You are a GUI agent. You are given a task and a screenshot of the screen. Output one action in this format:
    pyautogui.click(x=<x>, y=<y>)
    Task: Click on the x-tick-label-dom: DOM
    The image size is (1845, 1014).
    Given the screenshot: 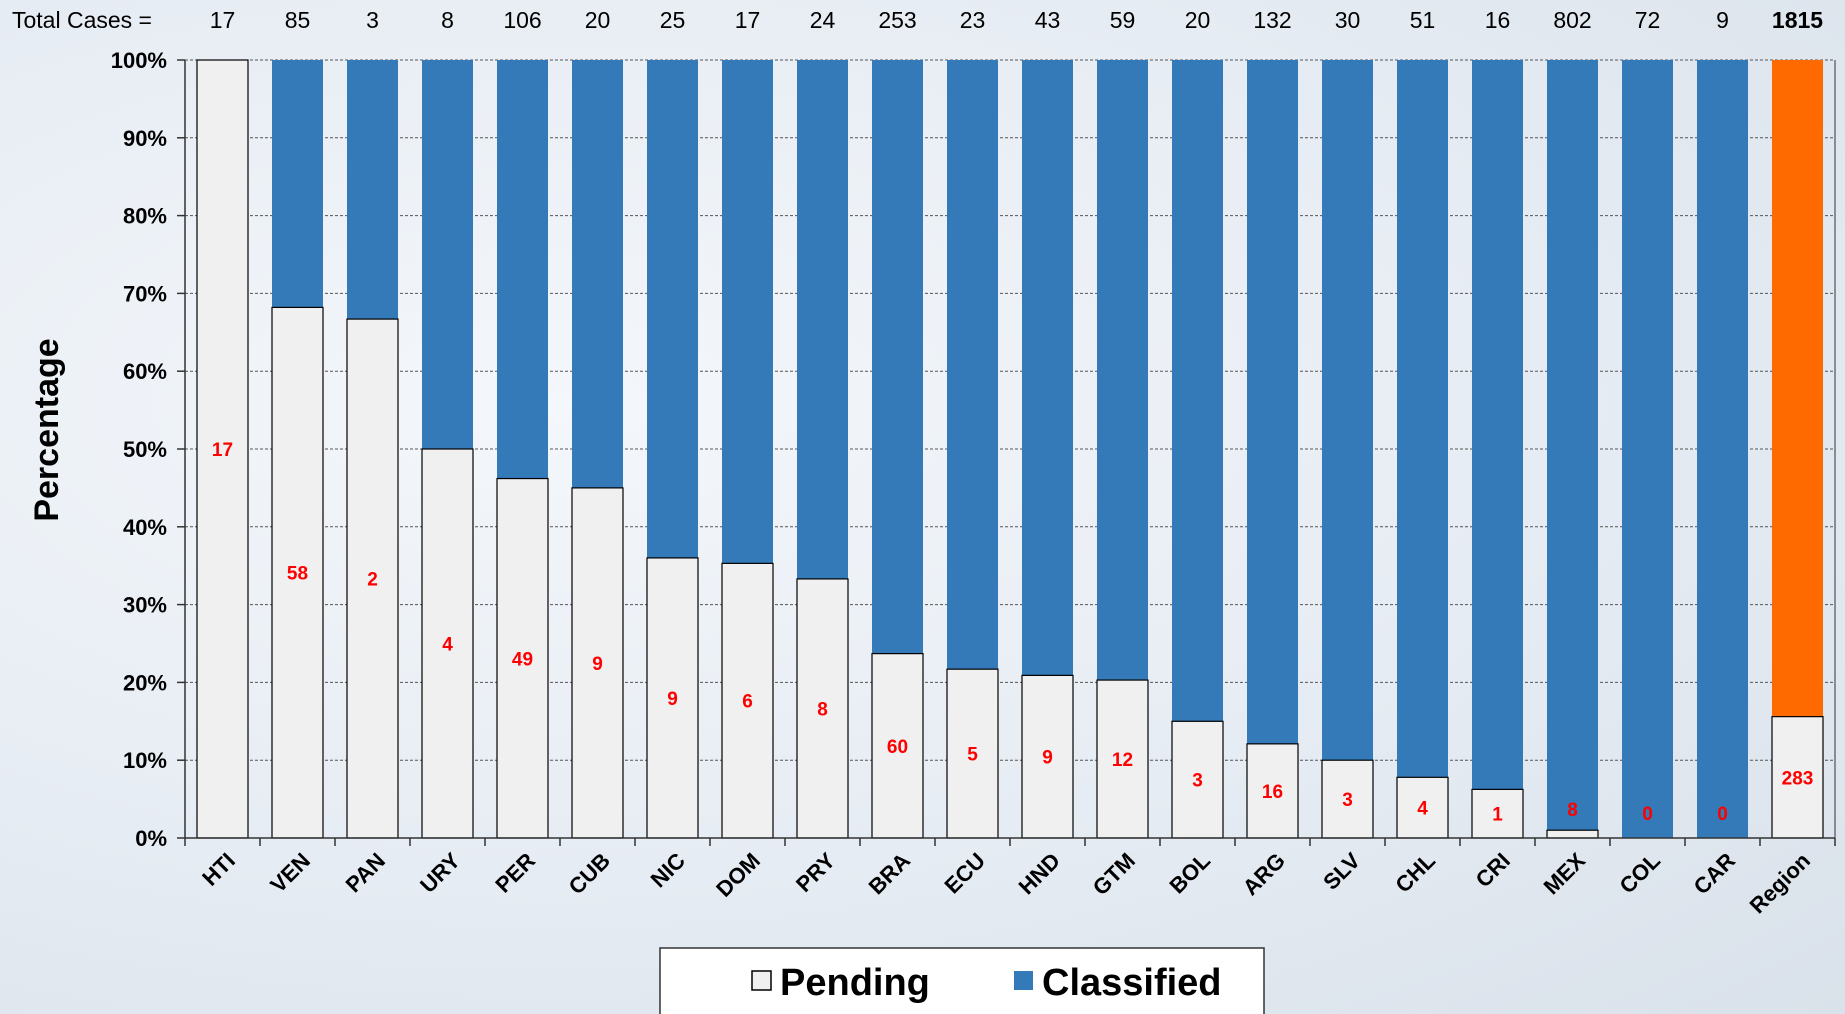 What is the action you would take?
    pyautogui.click(x=738, y=875)
    